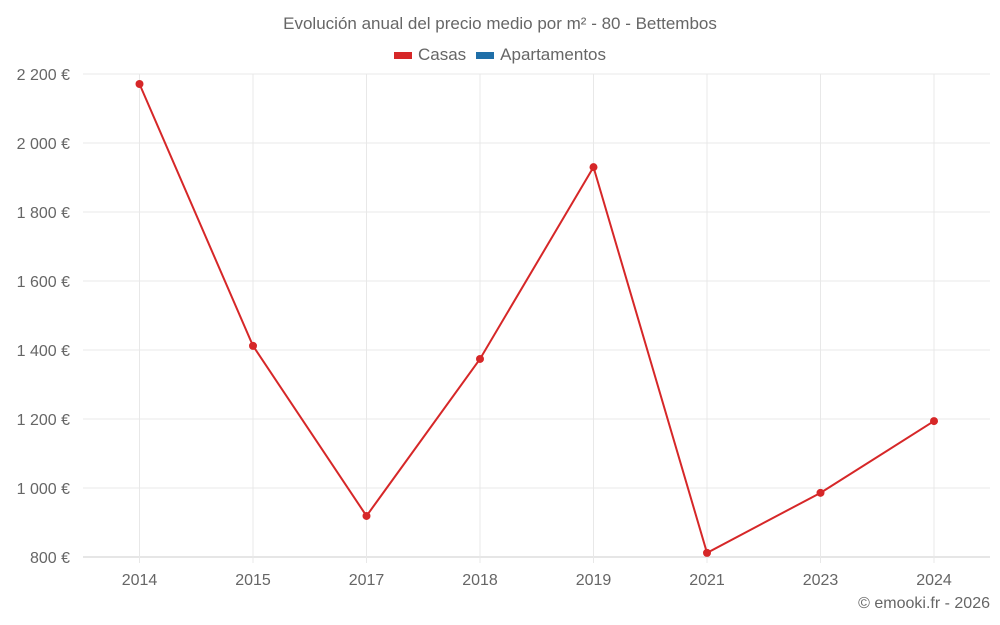 This screenshot has width=1000, height=625. I want to click on y-tick-label: 2 200 €, so click(43, 75).